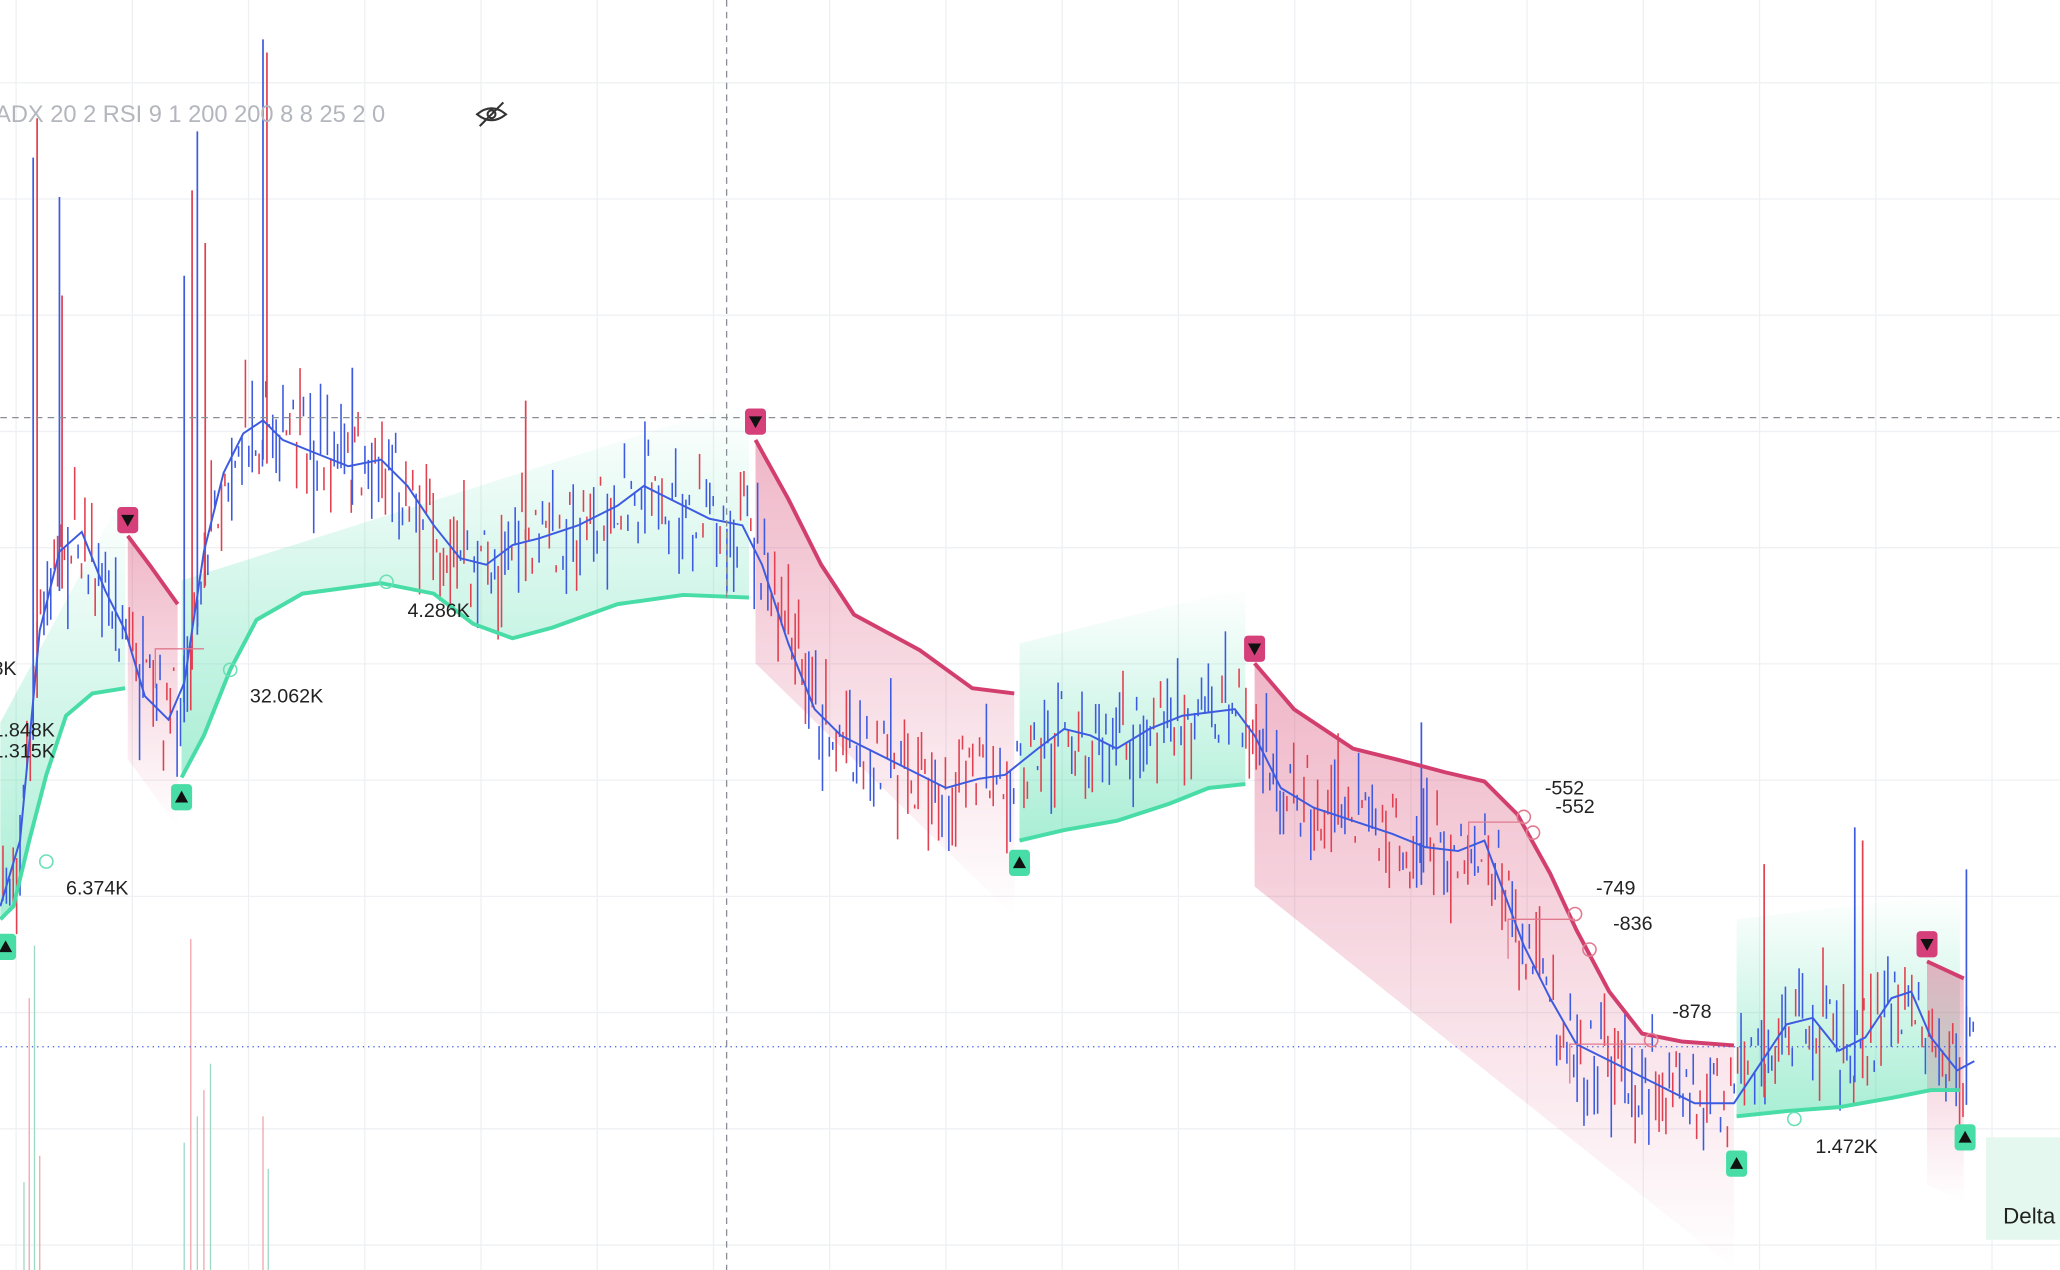 This screenshot has height=1270, width=2060. Describe the element at coordinates (192, 115) in the screenshot. I see `indicator-legend: ADX 20 2 RSI 9 1 200 200 8 8 25 2 0` at that location.